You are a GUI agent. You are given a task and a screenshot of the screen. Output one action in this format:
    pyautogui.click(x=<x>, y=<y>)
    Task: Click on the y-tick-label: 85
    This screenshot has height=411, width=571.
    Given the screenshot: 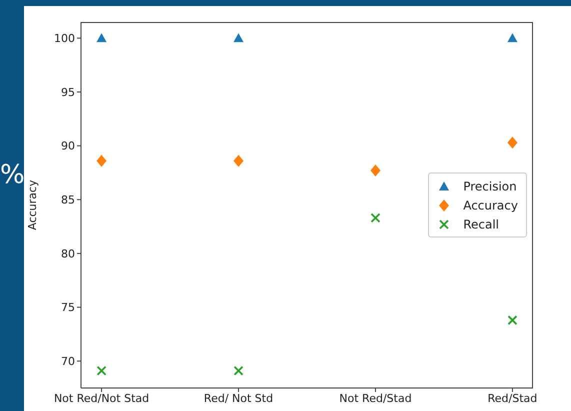 What is the action you would take?
    pyautogui.click(x=68, y=200)
    